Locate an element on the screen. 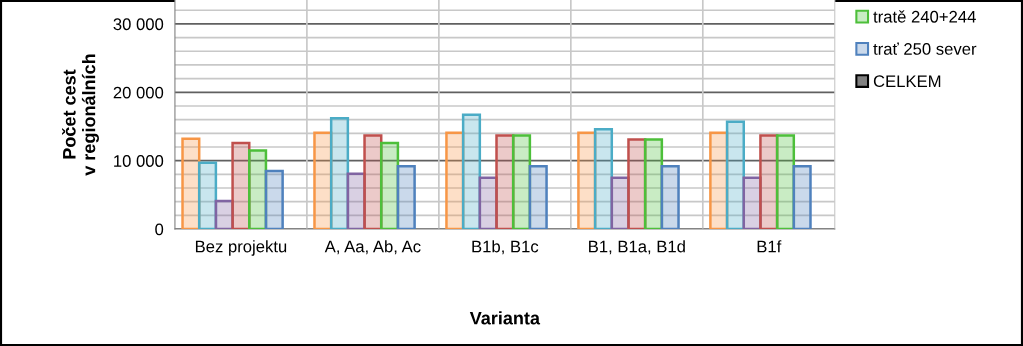 The width and height of the screenshot is (1023, 346). y-tick-label: 20 000 is located at coordinates (138, 92).